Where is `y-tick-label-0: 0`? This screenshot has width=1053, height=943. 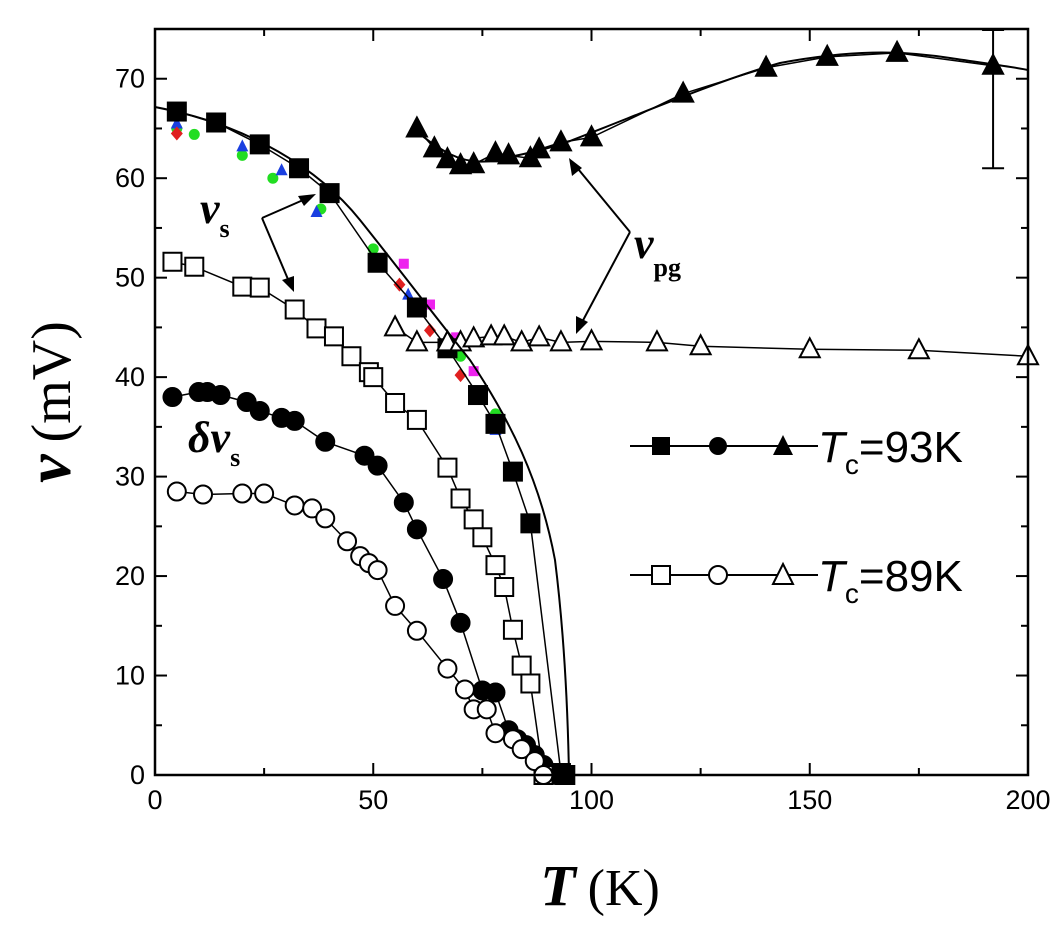
y-tick-label-0: 0 is located at coordinates (137, 775).